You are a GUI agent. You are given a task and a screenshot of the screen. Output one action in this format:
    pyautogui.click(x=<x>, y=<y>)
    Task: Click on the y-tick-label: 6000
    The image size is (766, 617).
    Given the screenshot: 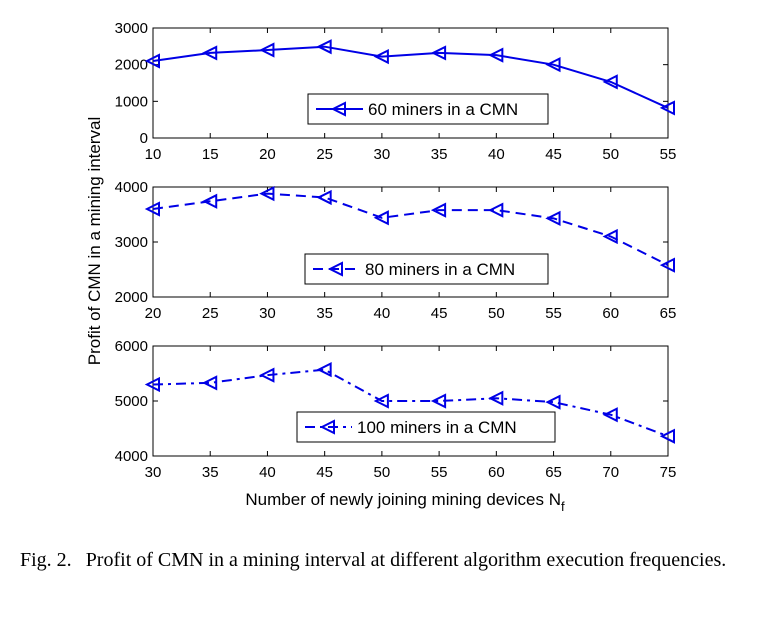 What is the action you would take?
    pyautogui.click(x=131, y=346)
    